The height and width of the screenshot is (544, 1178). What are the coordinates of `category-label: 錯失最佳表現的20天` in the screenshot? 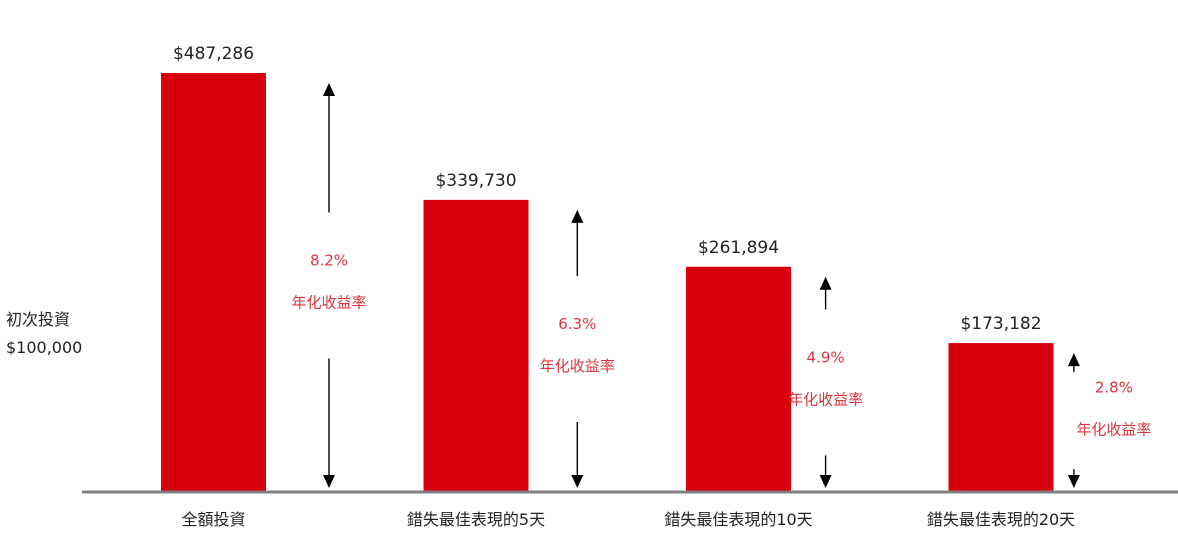 It's located at (1001, 519).